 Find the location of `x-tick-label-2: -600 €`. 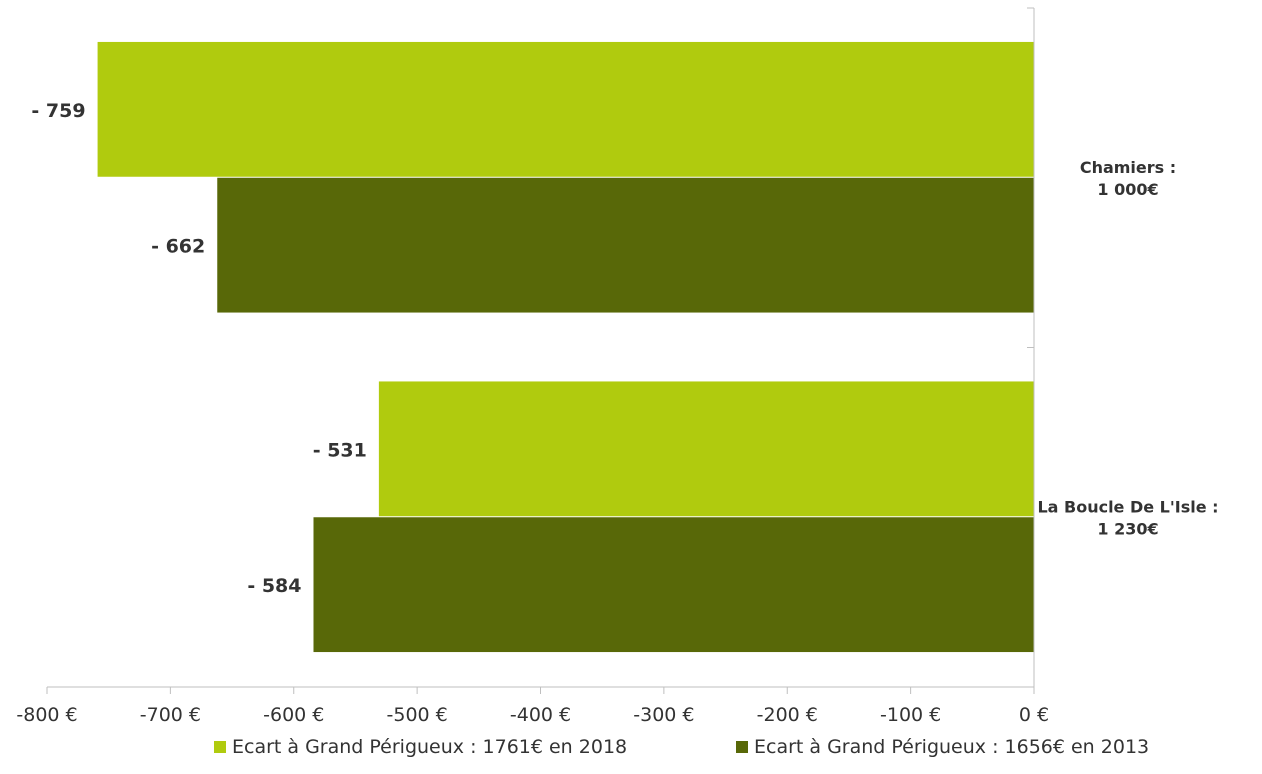

x-tick-label-2: -600 € is located at coordinates (293, 715).